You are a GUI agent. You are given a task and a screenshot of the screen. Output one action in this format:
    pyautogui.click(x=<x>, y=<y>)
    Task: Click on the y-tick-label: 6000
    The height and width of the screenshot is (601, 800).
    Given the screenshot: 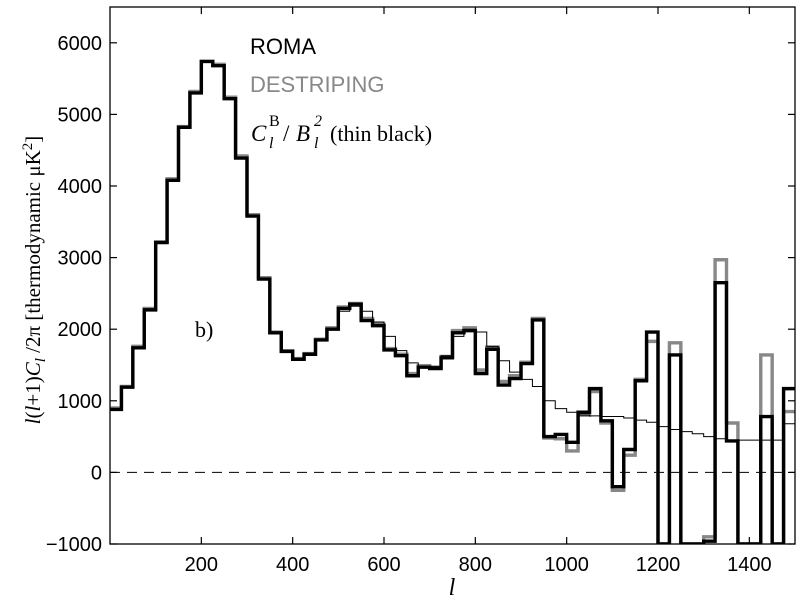 What is the action you would take?
    pyautogui.click(x=80, y=44)
    